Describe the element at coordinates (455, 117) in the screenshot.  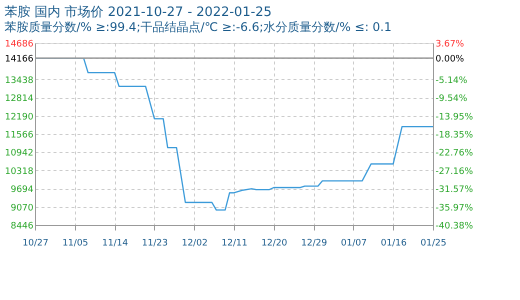
I see `y2-tick-label: -13.95%` at that location.